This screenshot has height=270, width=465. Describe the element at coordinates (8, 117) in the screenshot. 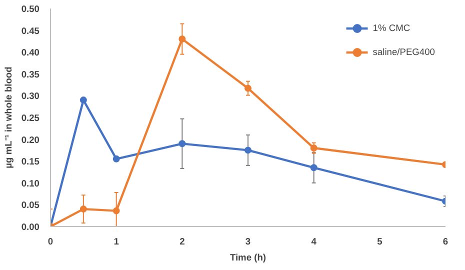

I see `y-axis-title: µg mL⁻¹ in whole blood` at that location.